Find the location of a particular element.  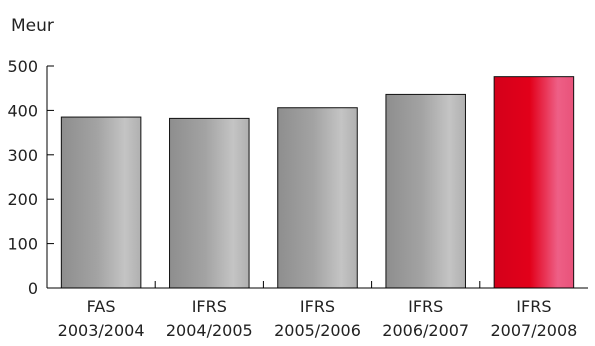

bar-2007-2008 is located at coordinates (534, 182).